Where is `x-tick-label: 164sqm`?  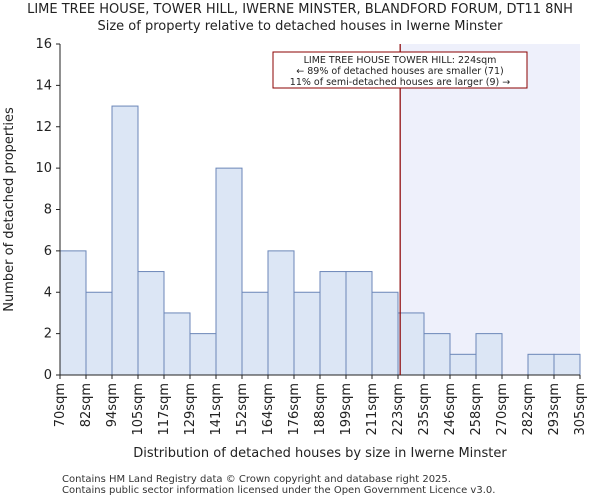 x-tick-label: 164sqm is located at coordinates (268, 409).